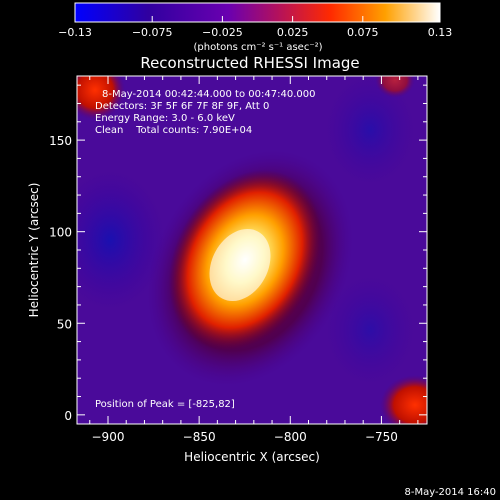 This screenshot has height=500, width=500. What do you see at coordinates (34, 250) in the screenshot?
I see `y-axis-label: Heliocentric Y (arcsec)` at bounding box center [34, 250].